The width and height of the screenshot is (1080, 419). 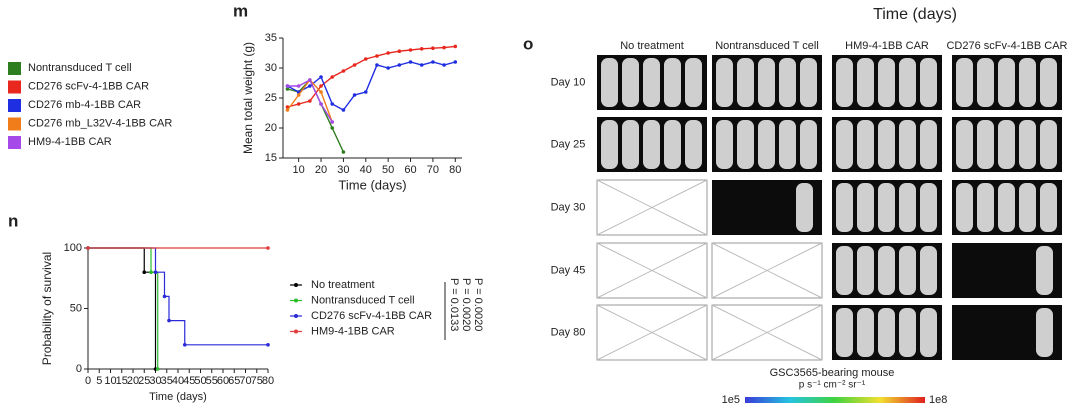 What do you see at coordinates (568, 332) in the screenshot?
I see `row-label: Day 80` at bounding box center [568, 332].